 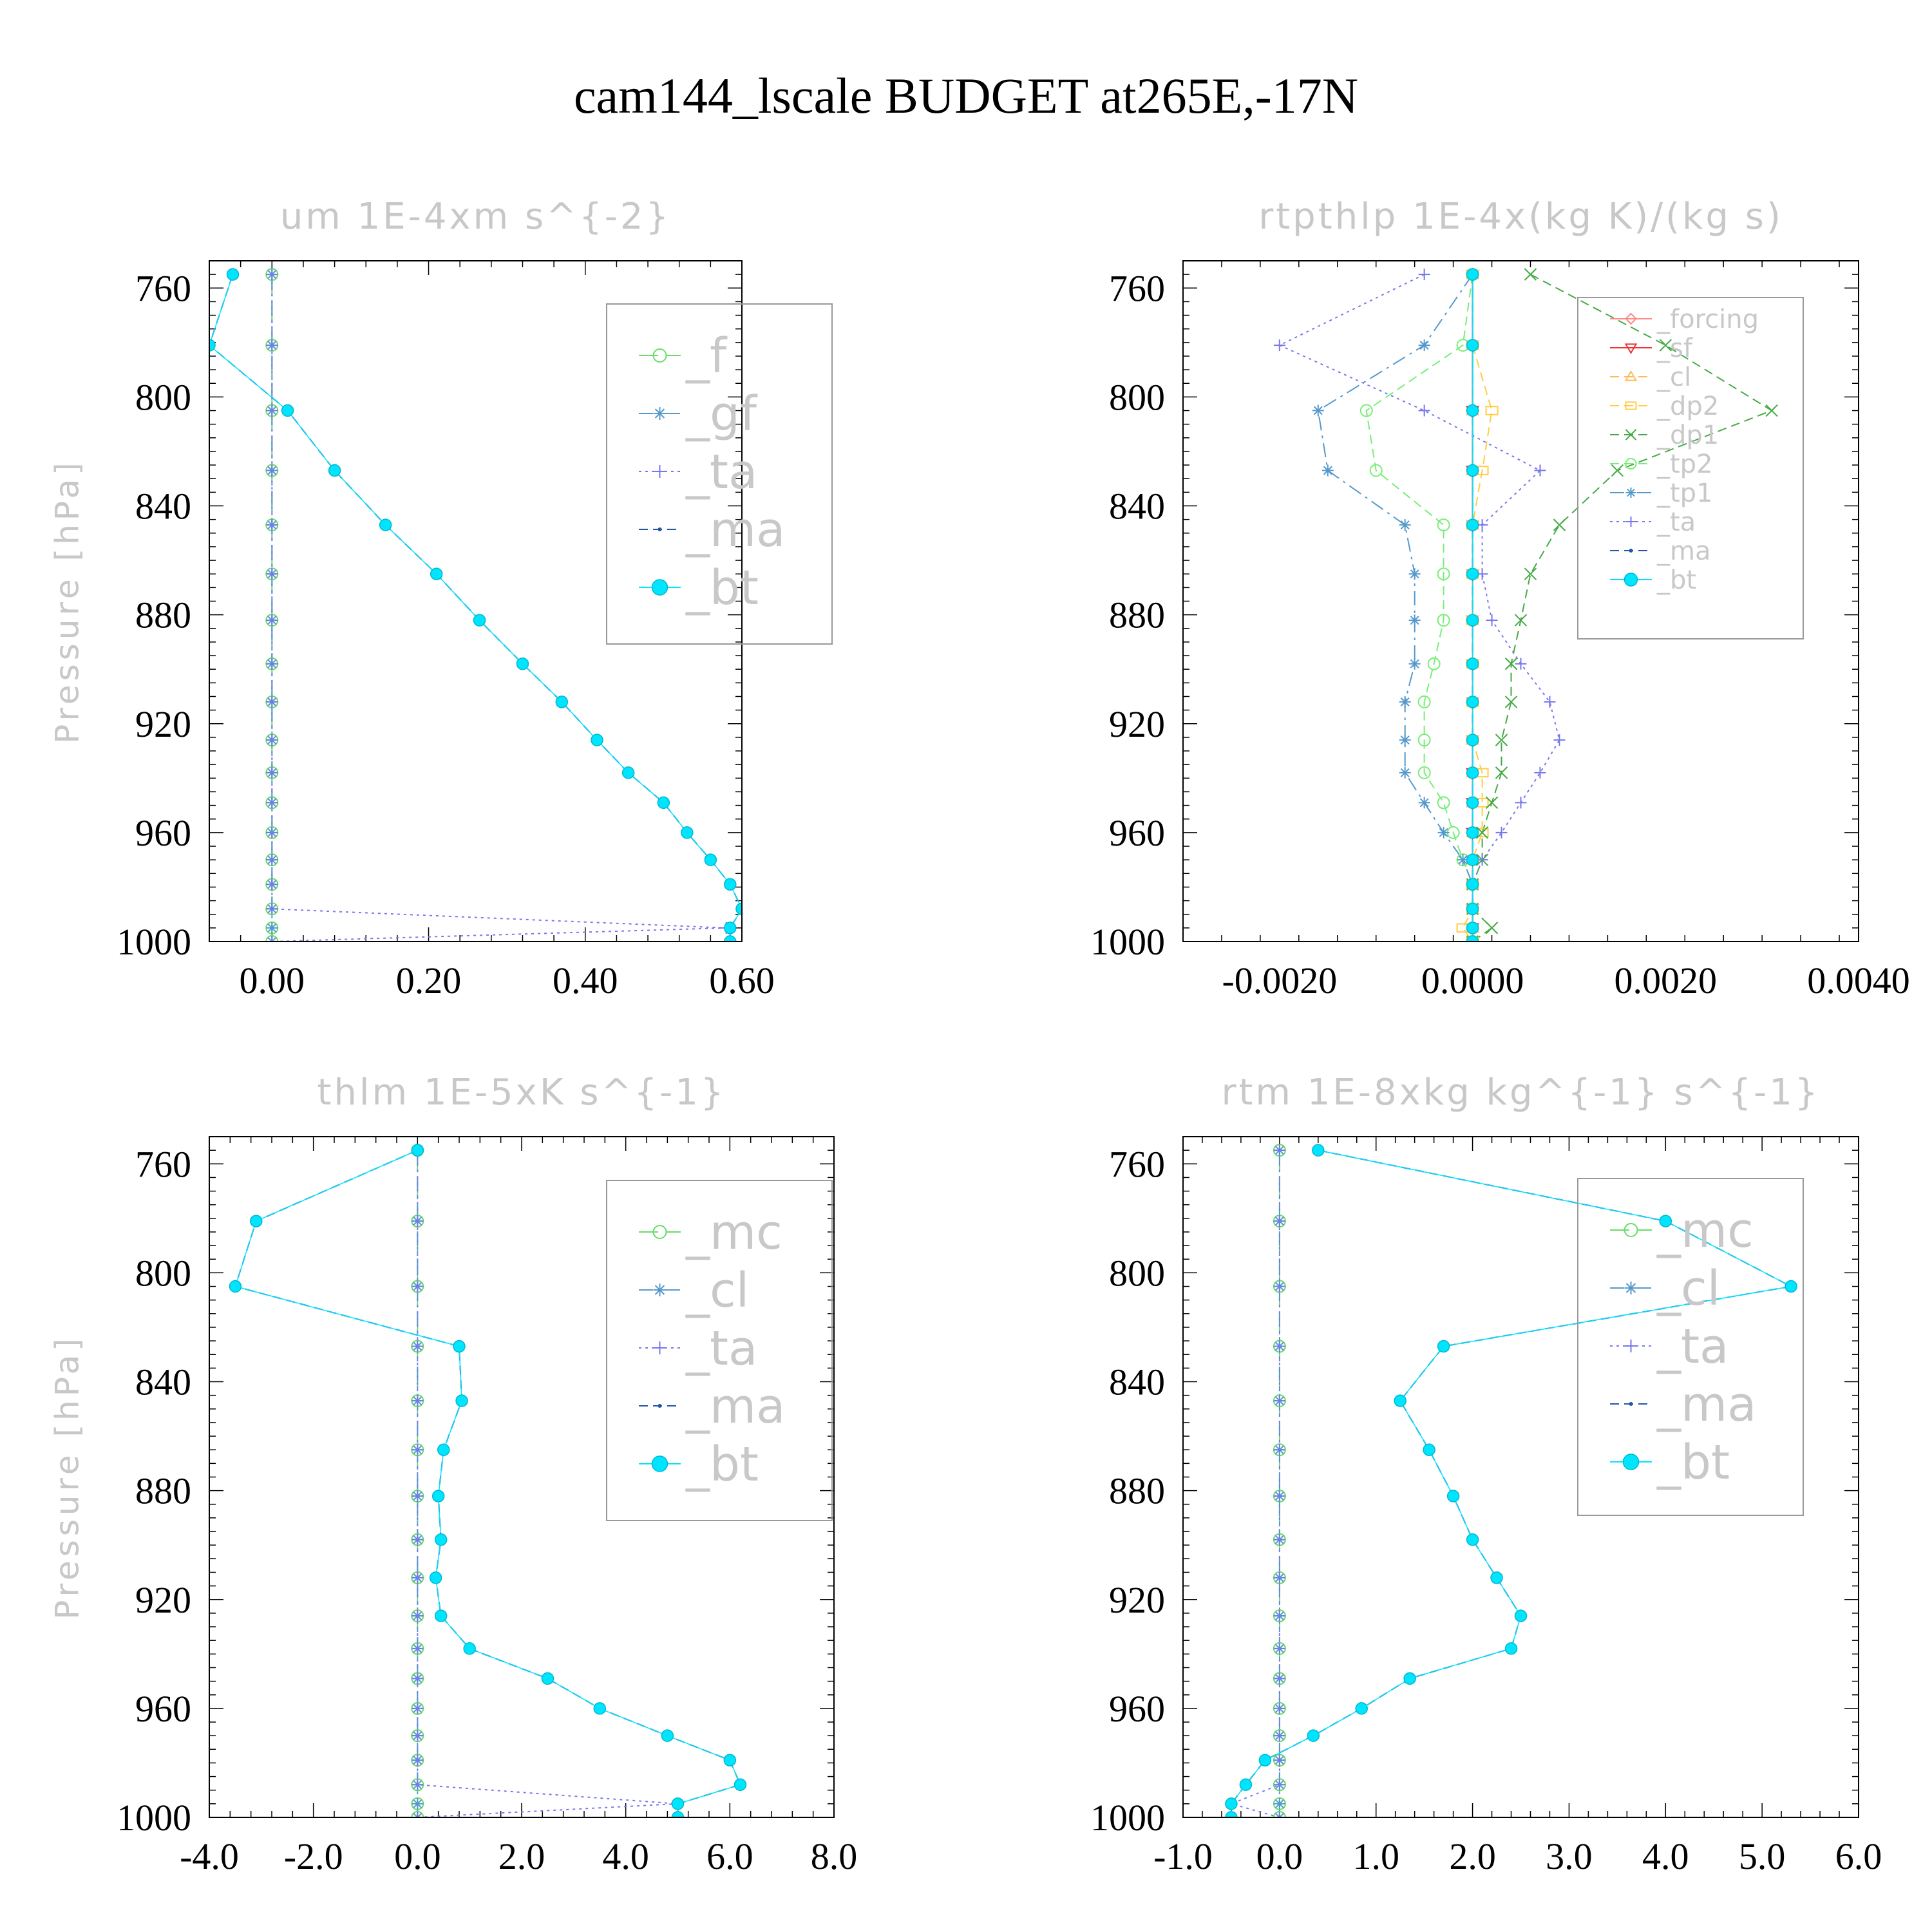 I want to click on x-tick-label: 6.0, so click(x=729, y=1856).